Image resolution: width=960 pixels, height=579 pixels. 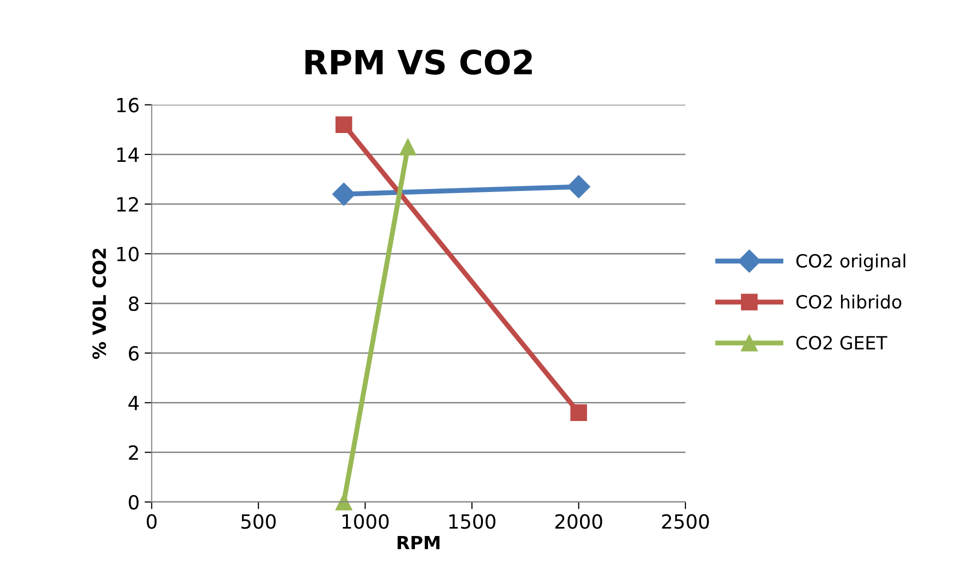 I want to click on y-tick-label: 14, so click(x=128, y=155).